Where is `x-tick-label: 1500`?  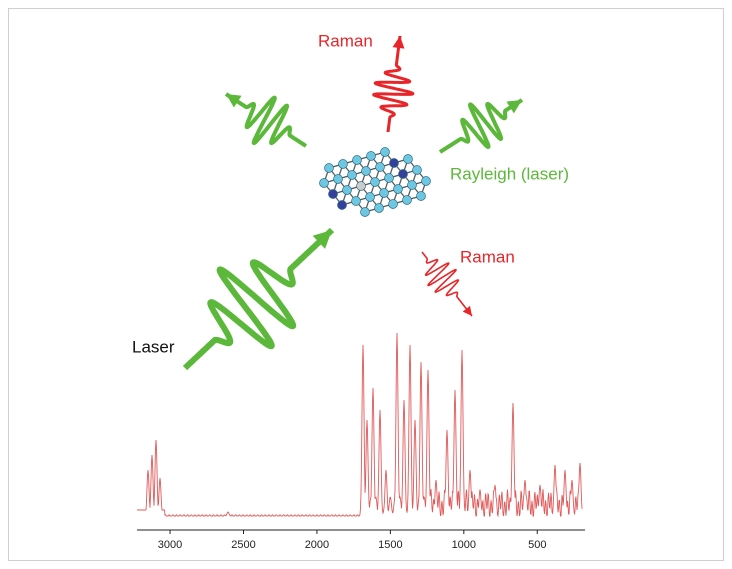 x-tick-label: 1500 is located at coordinates (390, 545).